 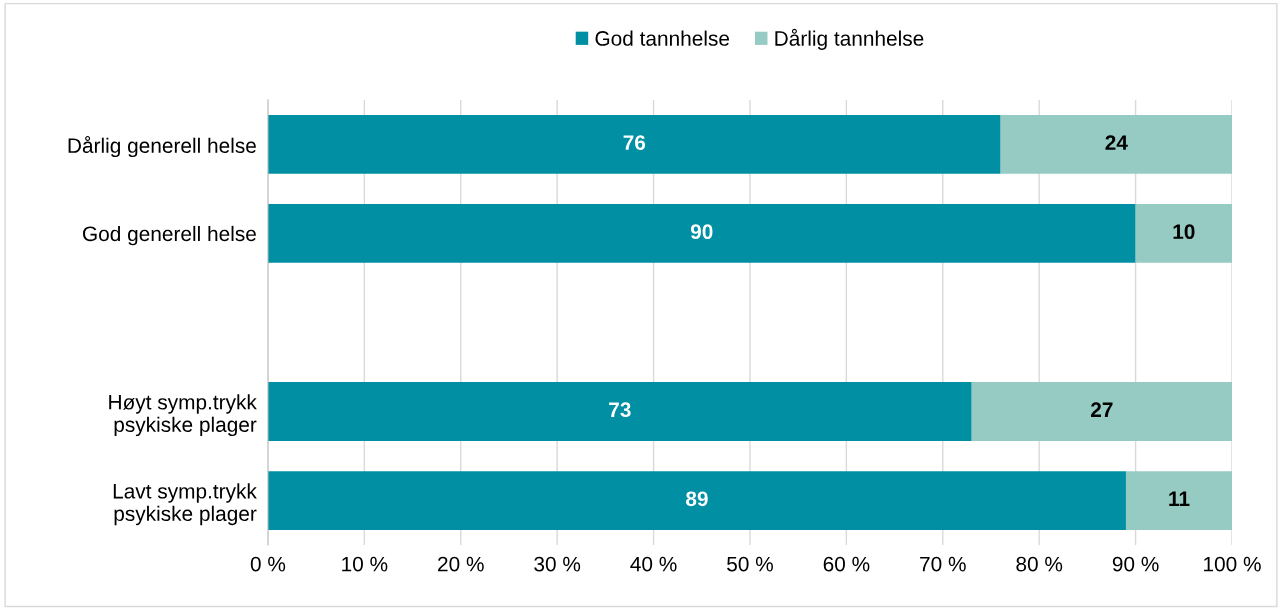 I want to click on x-tick-label: 40 %, so click(x=653, y=564).